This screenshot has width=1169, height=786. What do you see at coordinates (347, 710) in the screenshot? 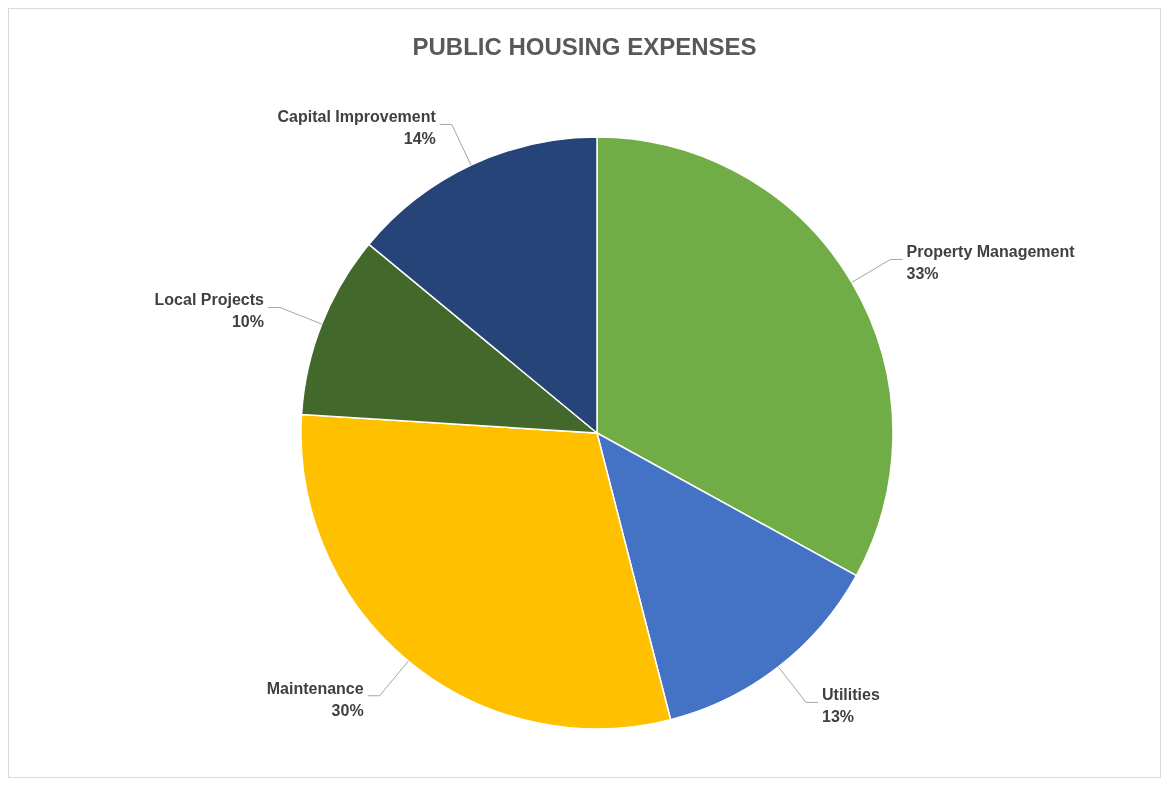
I see `data-label: 30%` at bounding box center [347, 710].